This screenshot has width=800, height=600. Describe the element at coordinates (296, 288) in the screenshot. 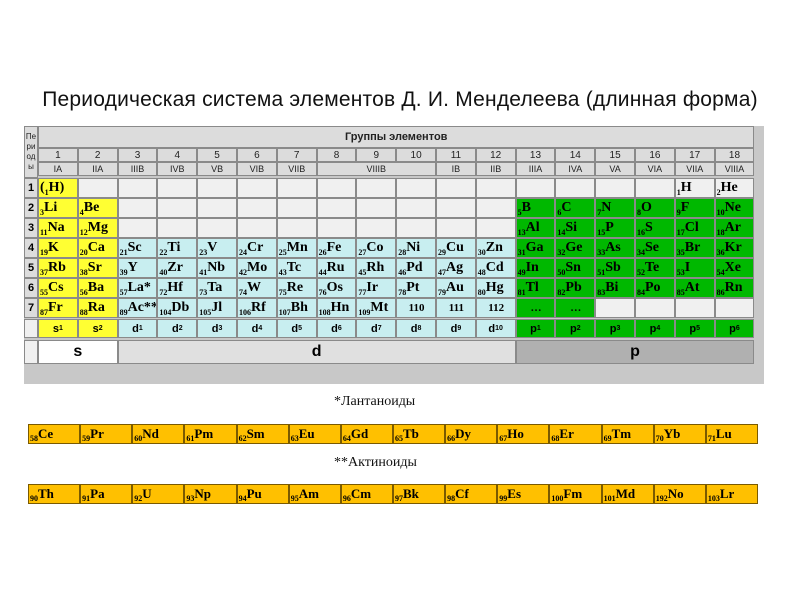

I see `element-re: 75 Re` at that location.